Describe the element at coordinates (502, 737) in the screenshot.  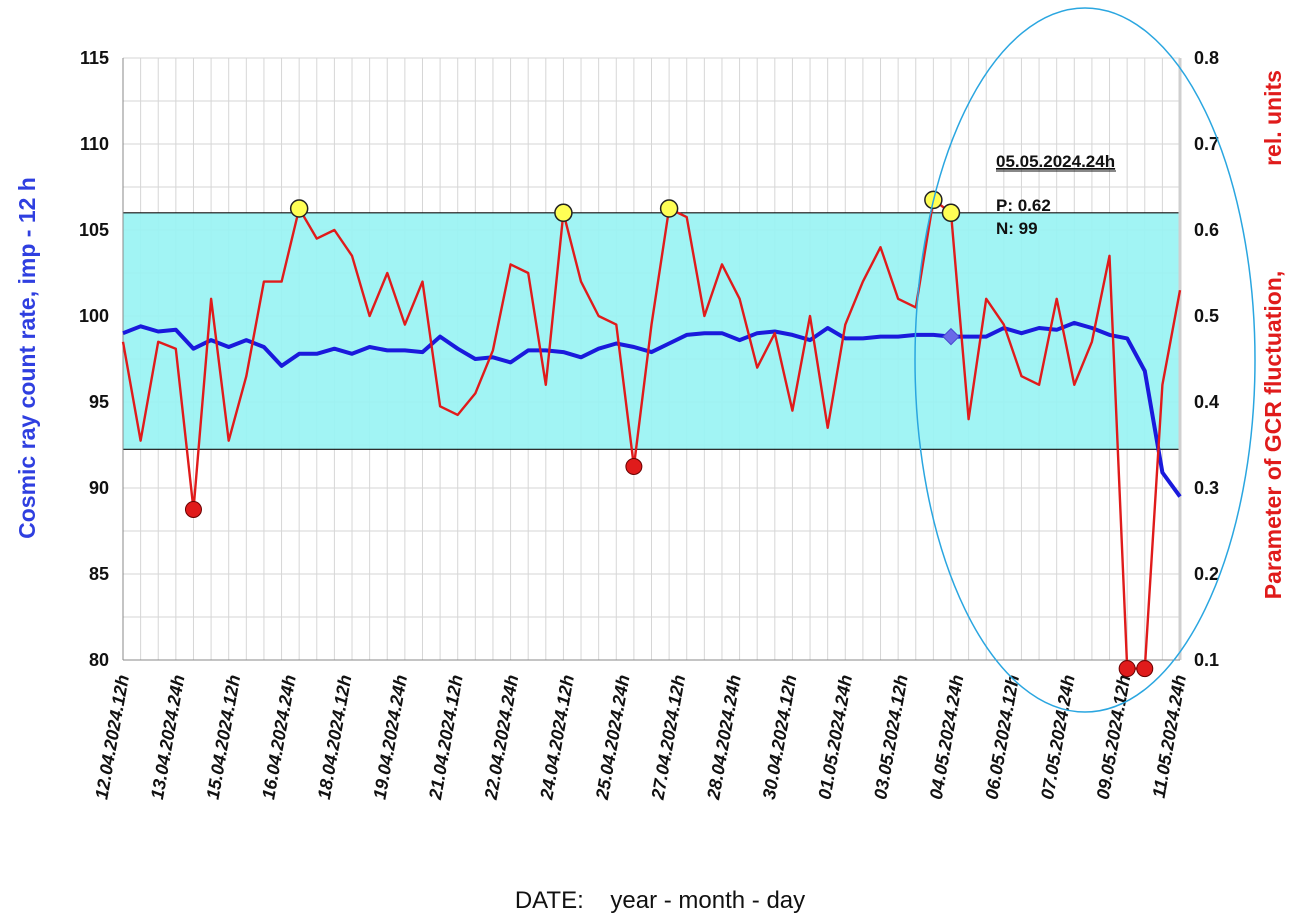
I see `x-tick-label: 22.04.2024.24h` at that location.